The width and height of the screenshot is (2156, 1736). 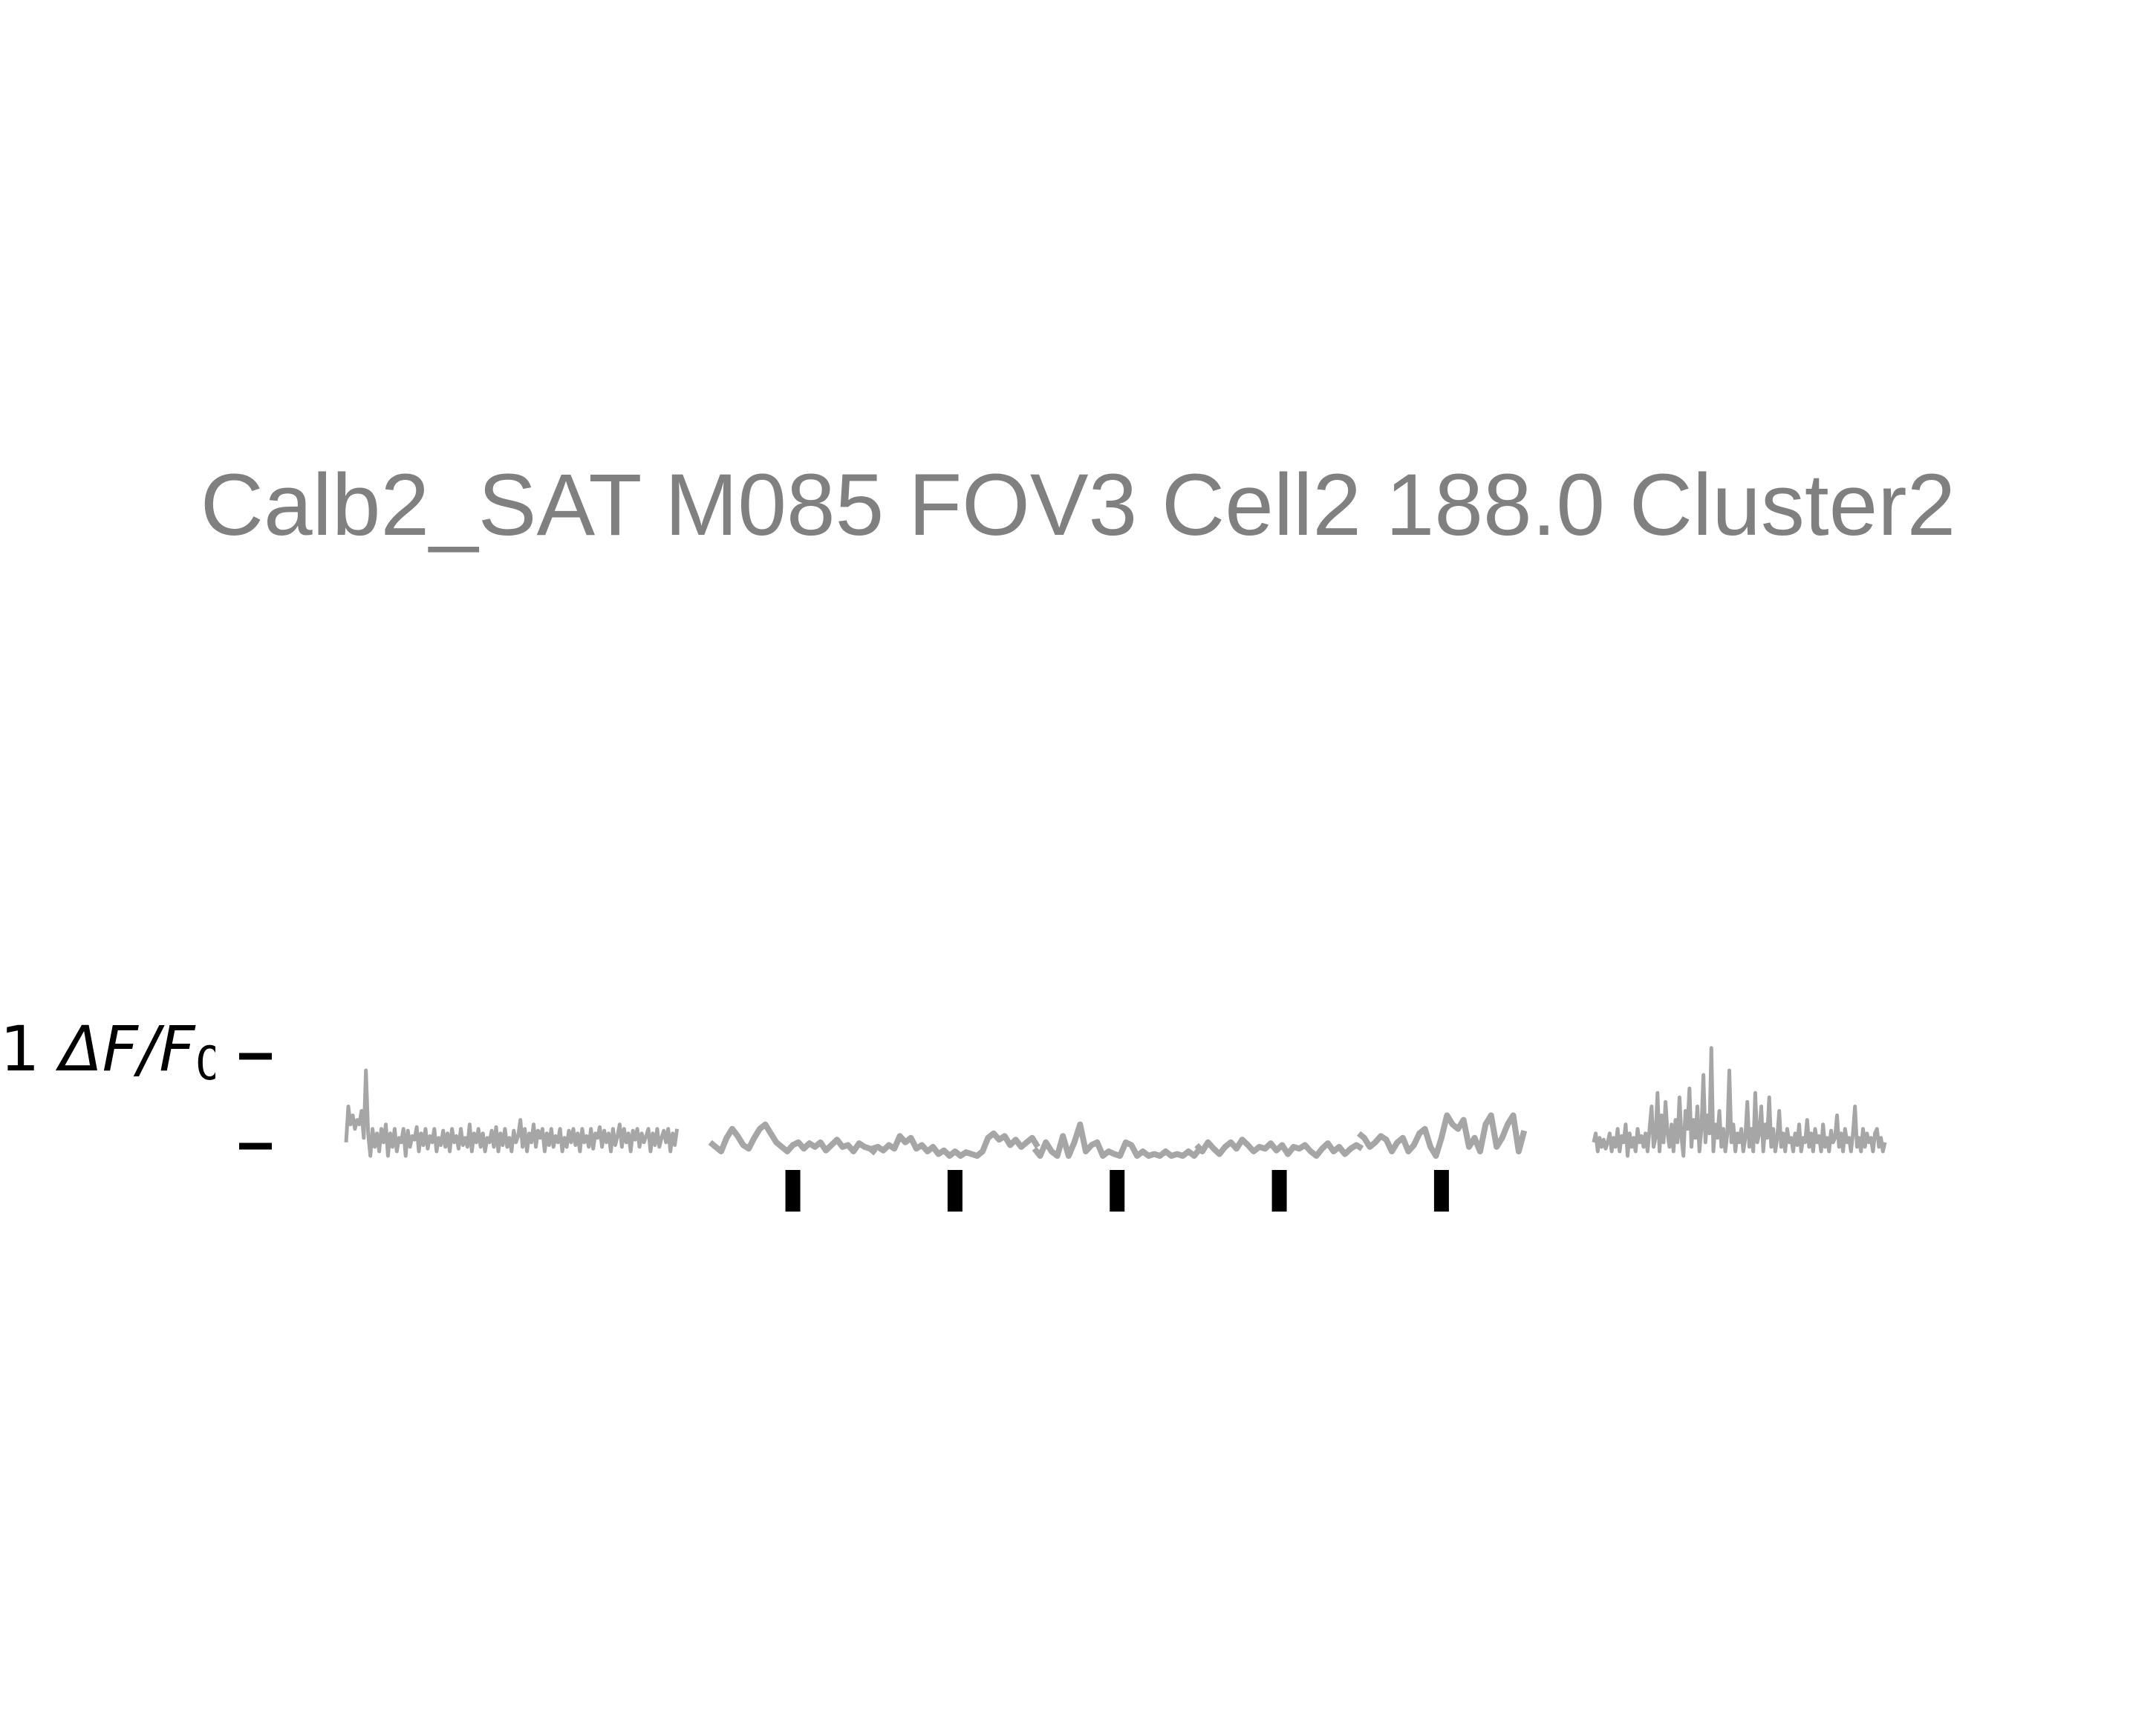 I want to click on scale-bar-label-main: ΔF/F, so click(x=127, y=1048).